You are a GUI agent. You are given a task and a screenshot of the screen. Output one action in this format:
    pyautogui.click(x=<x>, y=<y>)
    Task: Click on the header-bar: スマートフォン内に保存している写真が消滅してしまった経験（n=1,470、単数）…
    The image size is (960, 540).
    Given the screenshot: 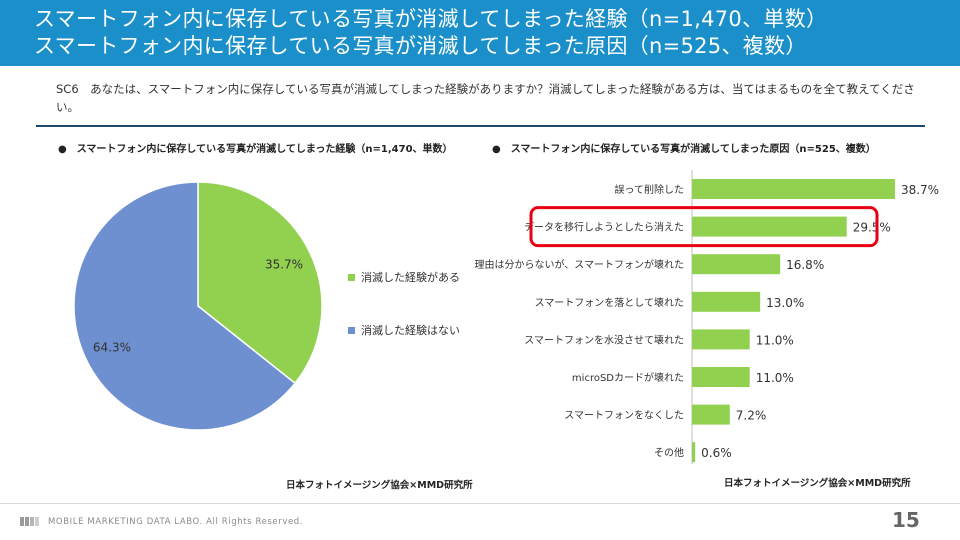 What is the action you would take?
    pyautogui.click(x=480, y=33)
    